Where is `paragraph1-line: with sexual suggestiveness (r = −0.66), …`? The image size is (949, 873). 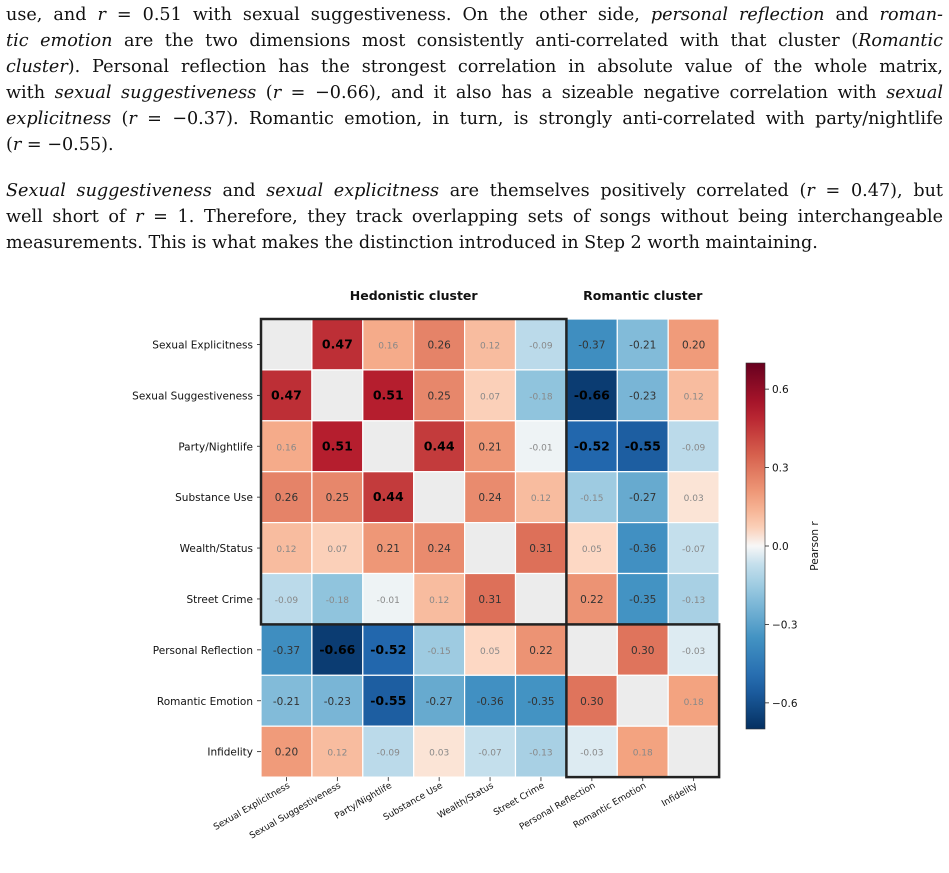
paragraph1-line: with sexual suggestiveness (r = −0.66), … is located at coordinates (474, 93).